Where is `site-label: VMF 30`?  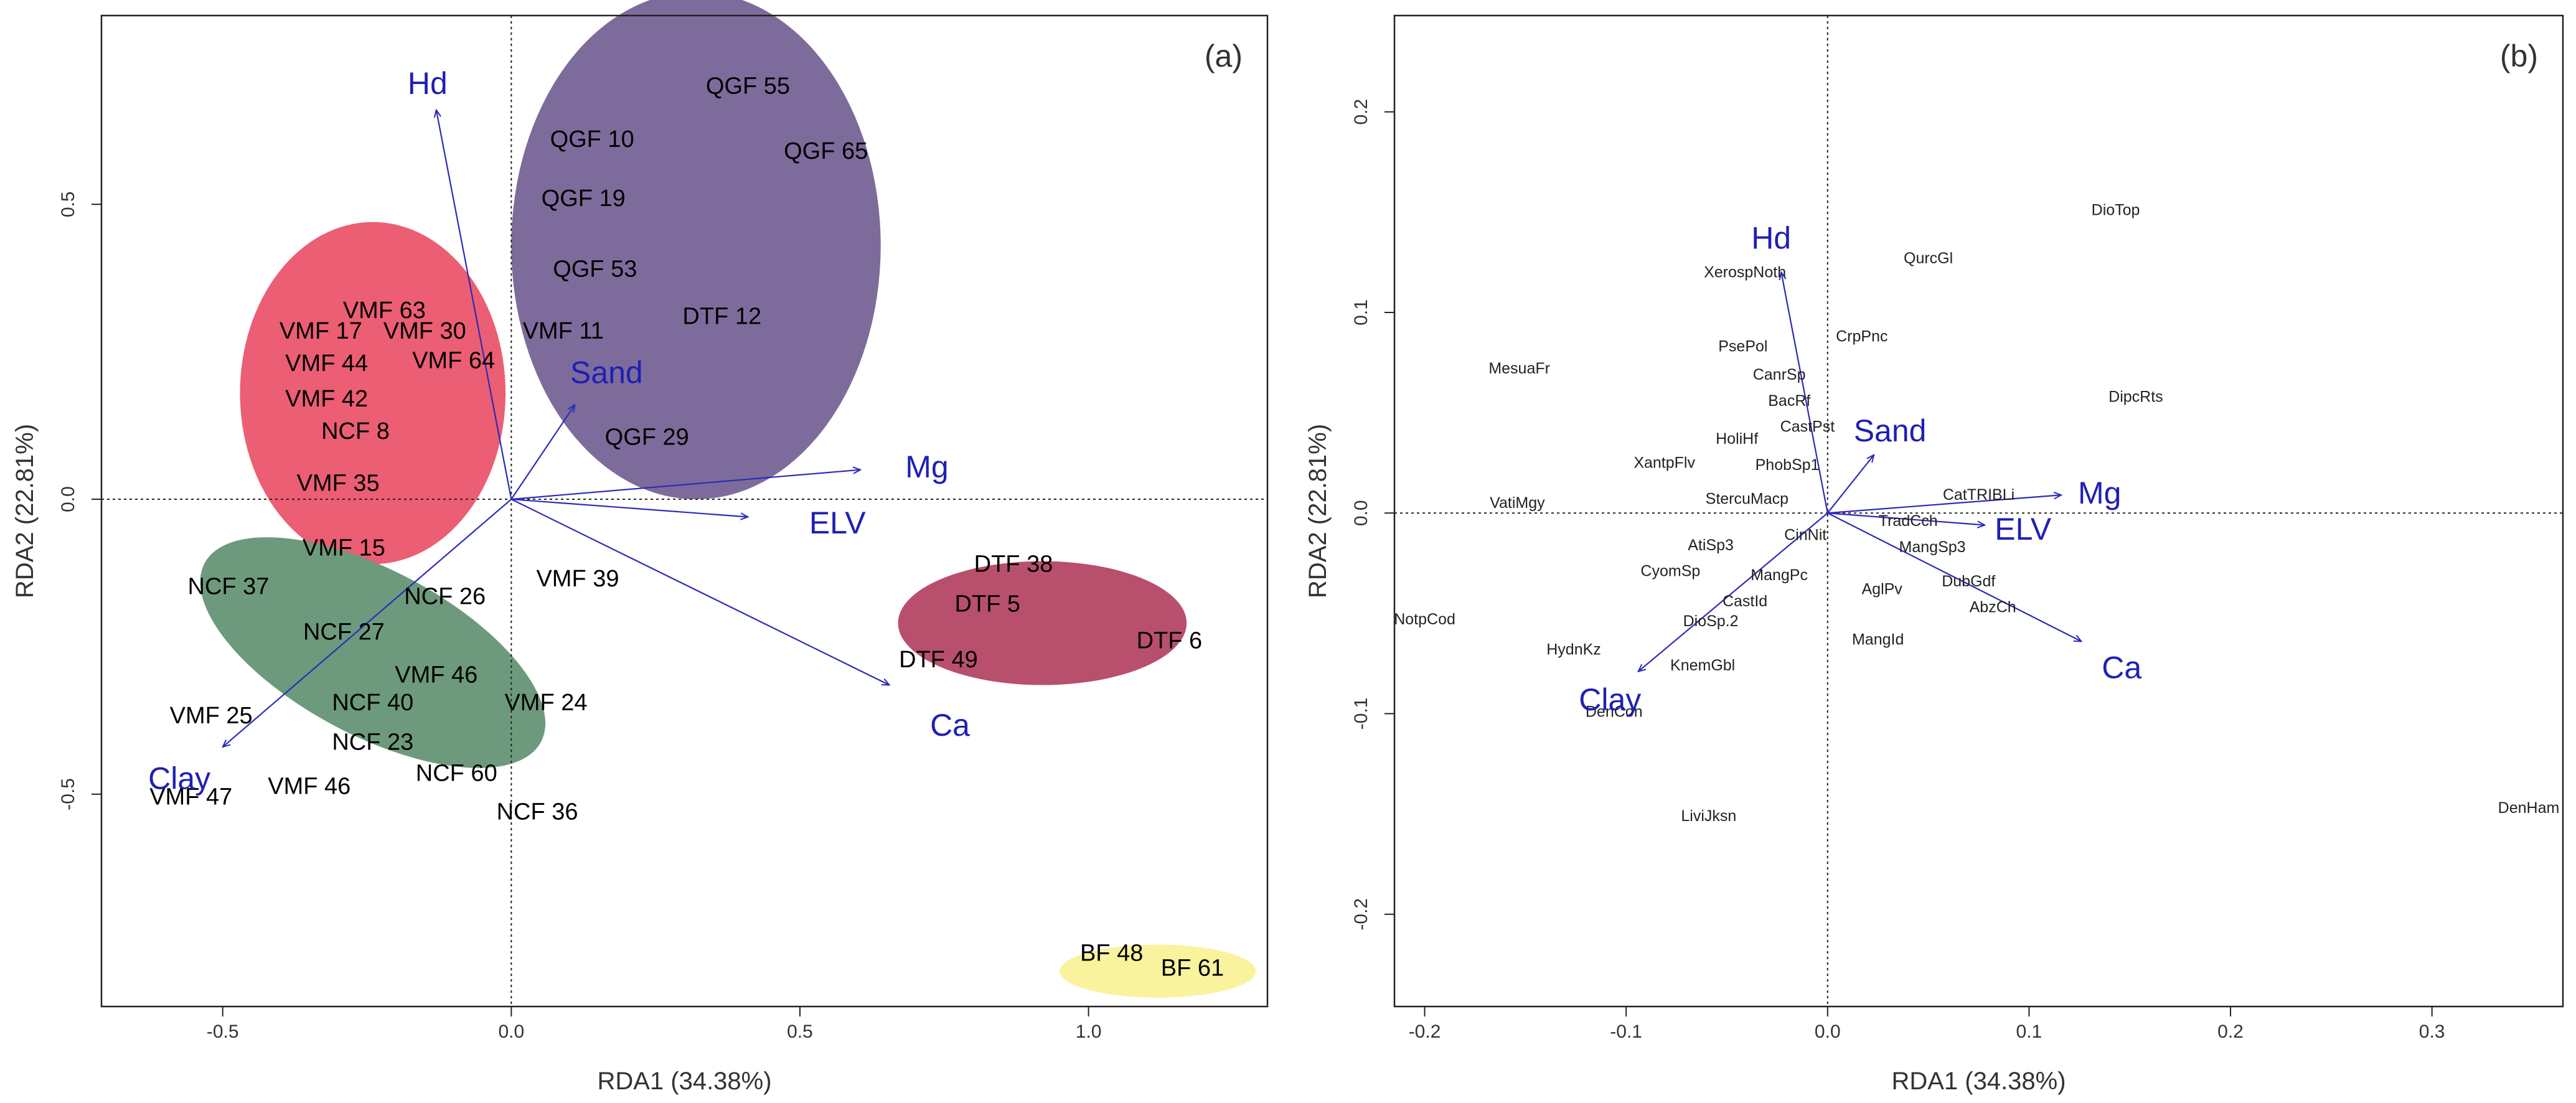 site-label: VMF 30 is located at coordinates (425, 331).